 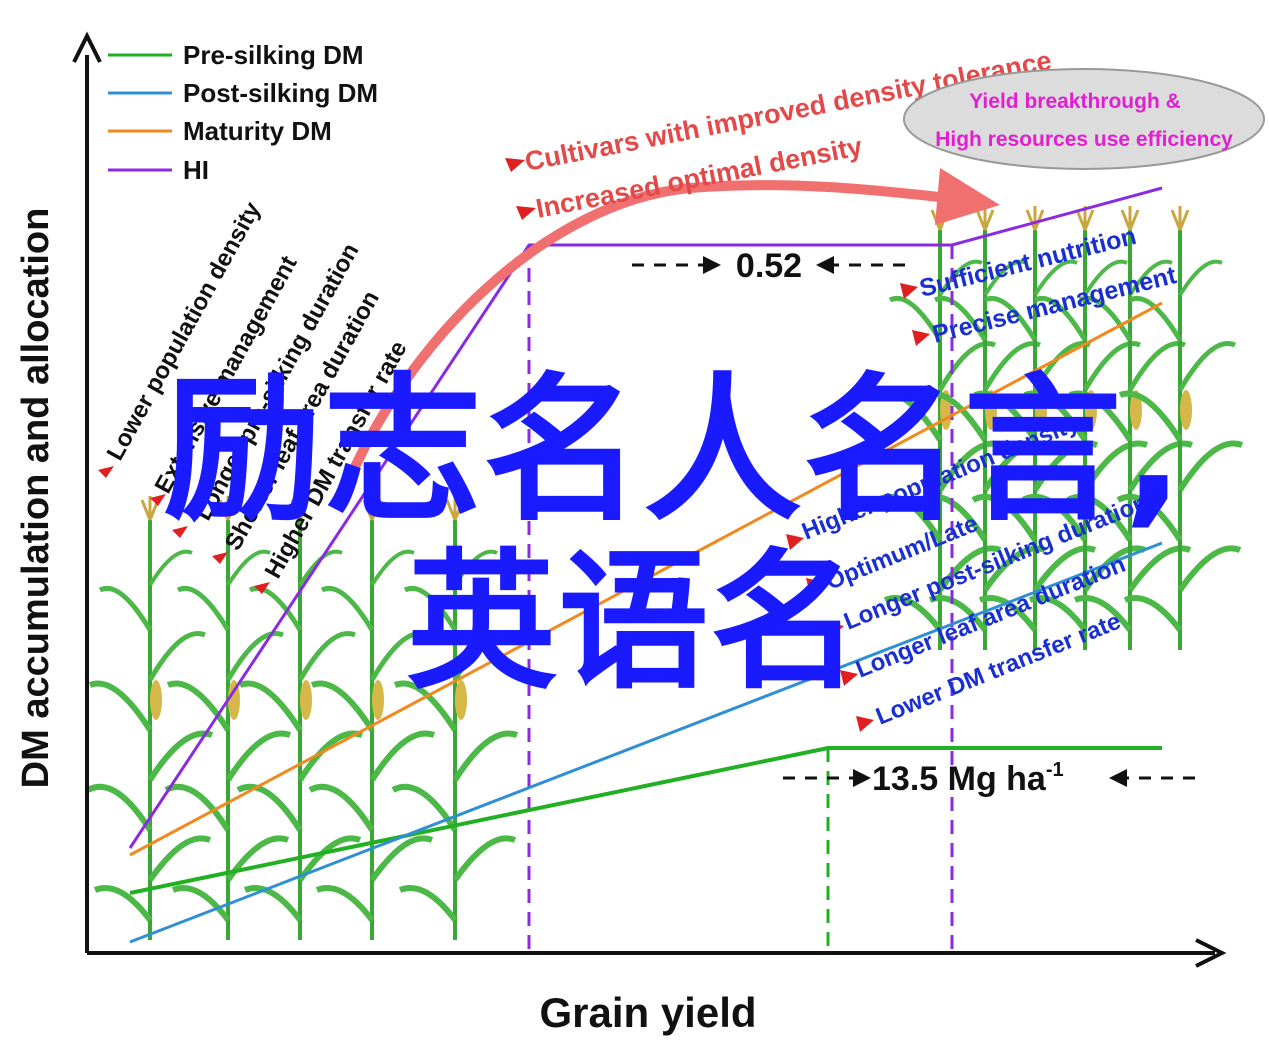 I want to click on big-red-arrow-head-icon, so click(x=967, y=196).